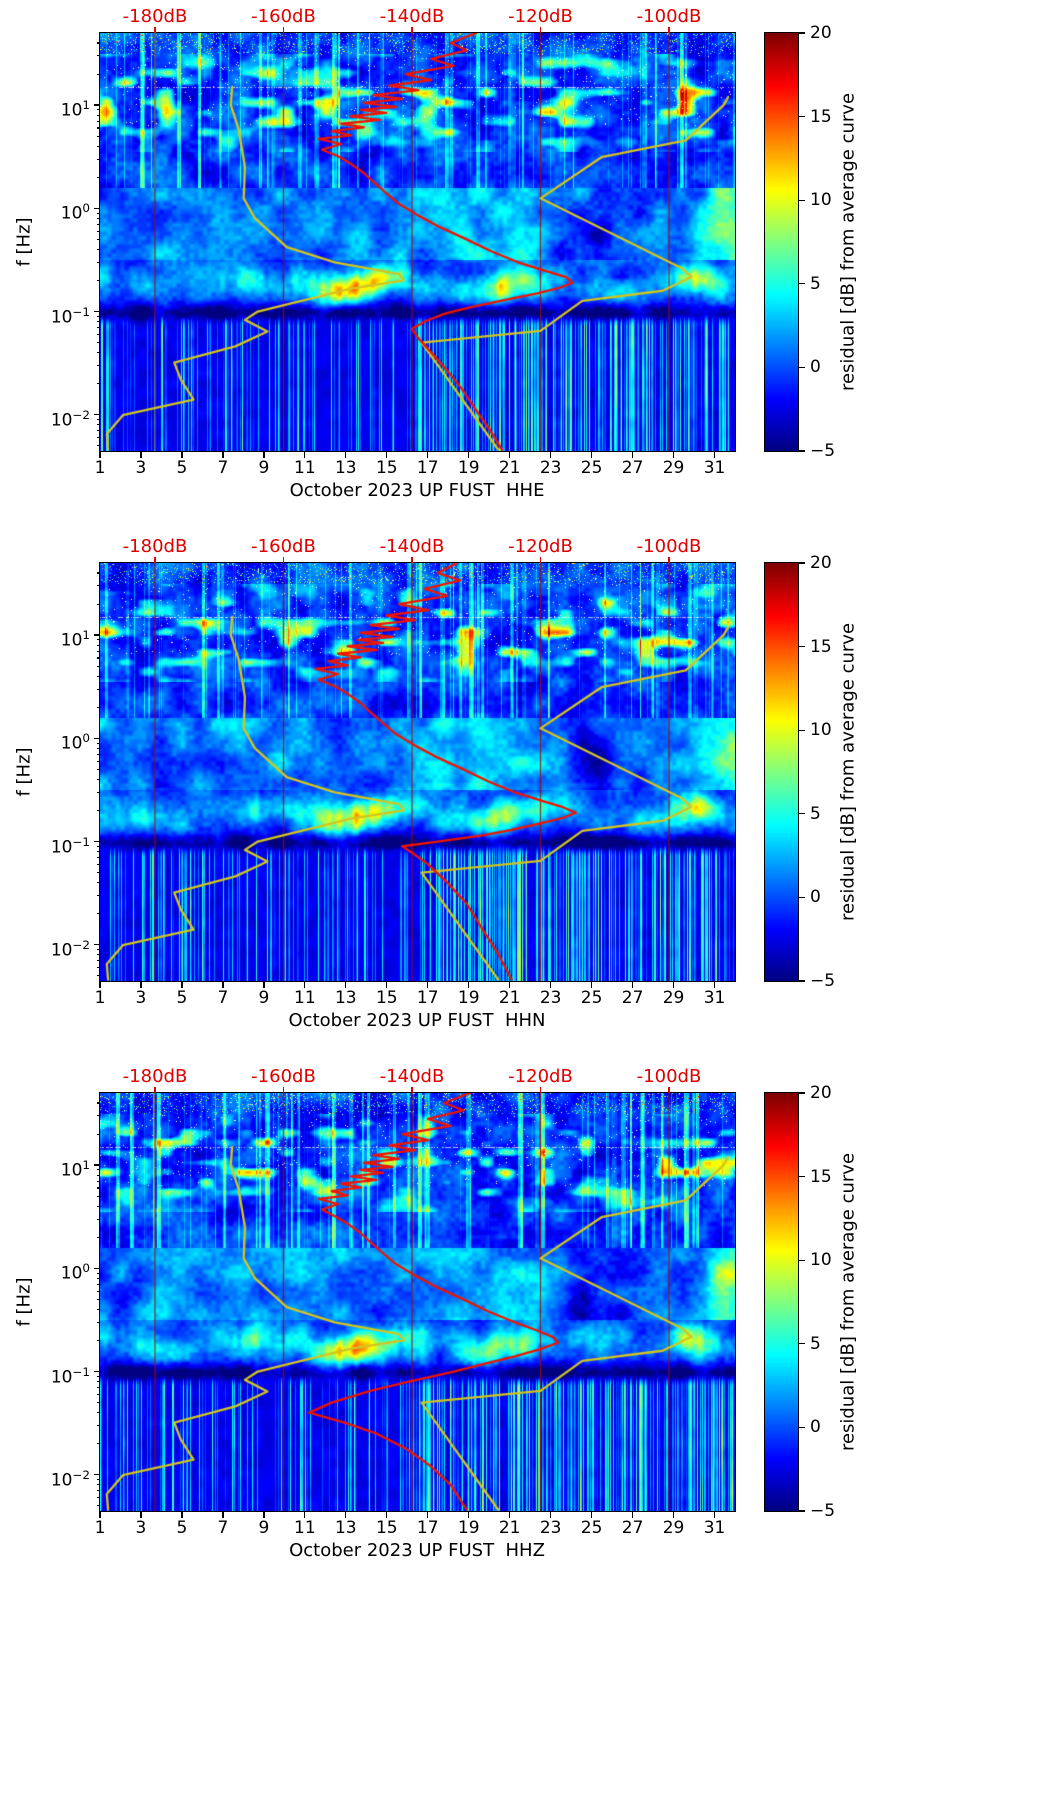 The width and height of the screenshot is (1052, 1806). Describe the element at coordinates (24, 772) in the screenshot. I see `y-axis-label: f [Hz]` at that location.